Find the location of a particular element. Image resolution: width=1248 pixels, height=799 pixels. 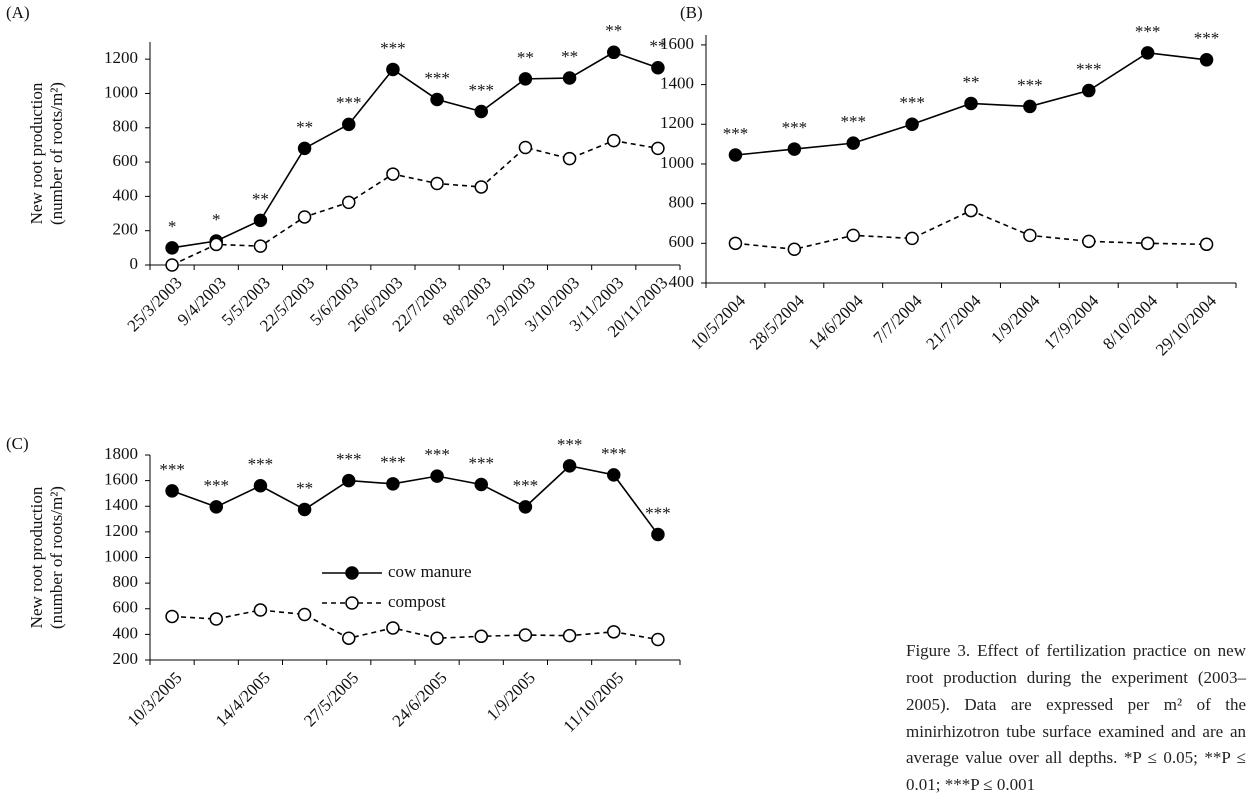

x-tick-label: 10/5/2004 is located at coordinates (718, 322).